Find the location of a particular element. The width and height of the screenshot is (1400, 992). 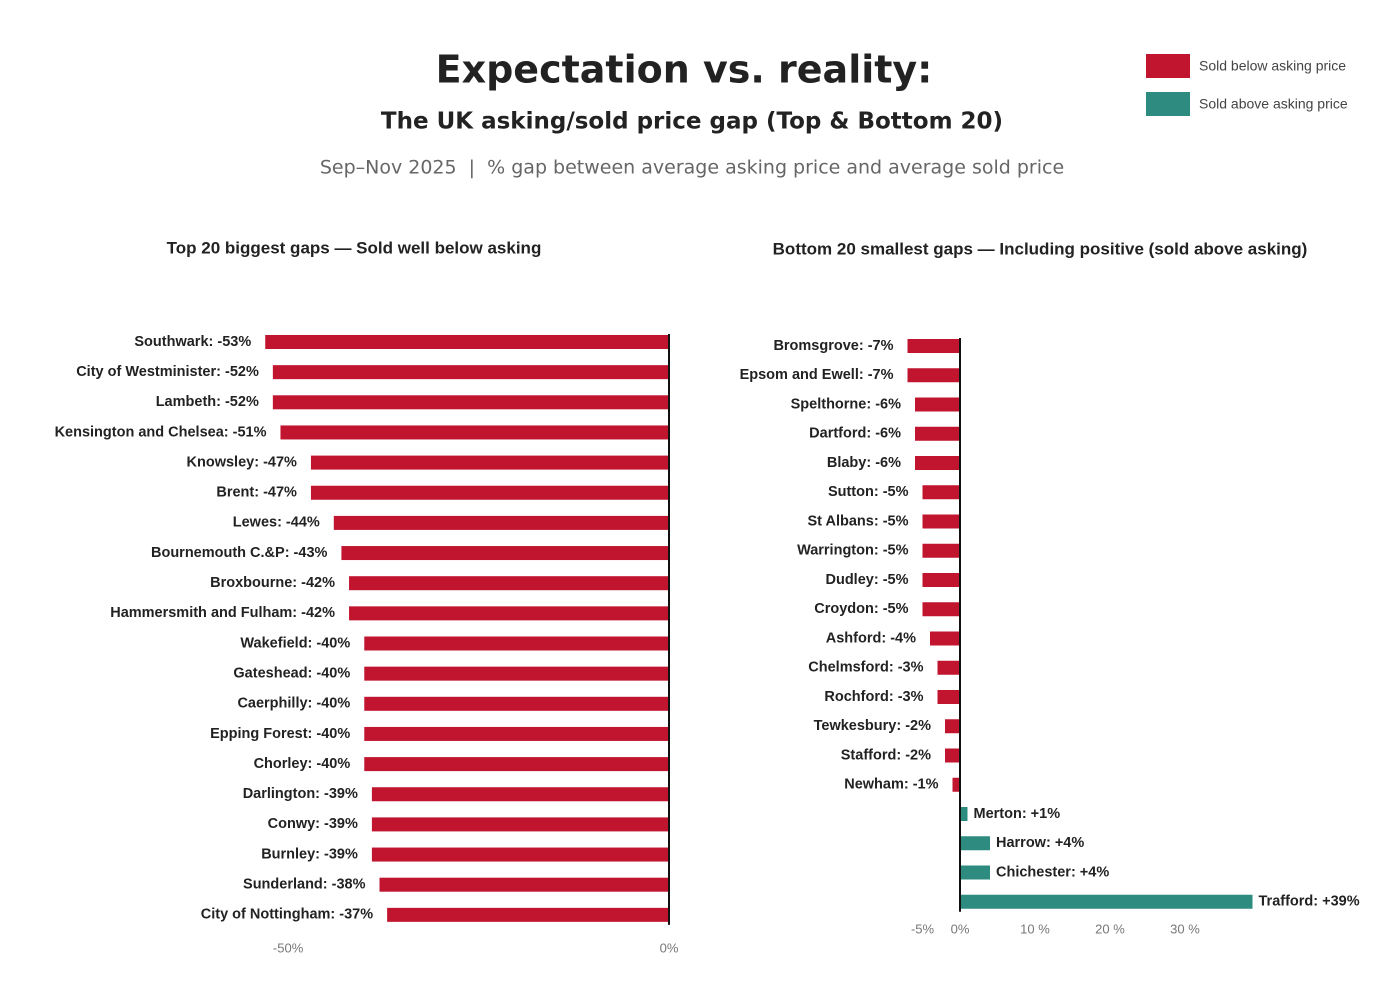

bar-label: Ashford: -4% is located at coordinates (871, 638).